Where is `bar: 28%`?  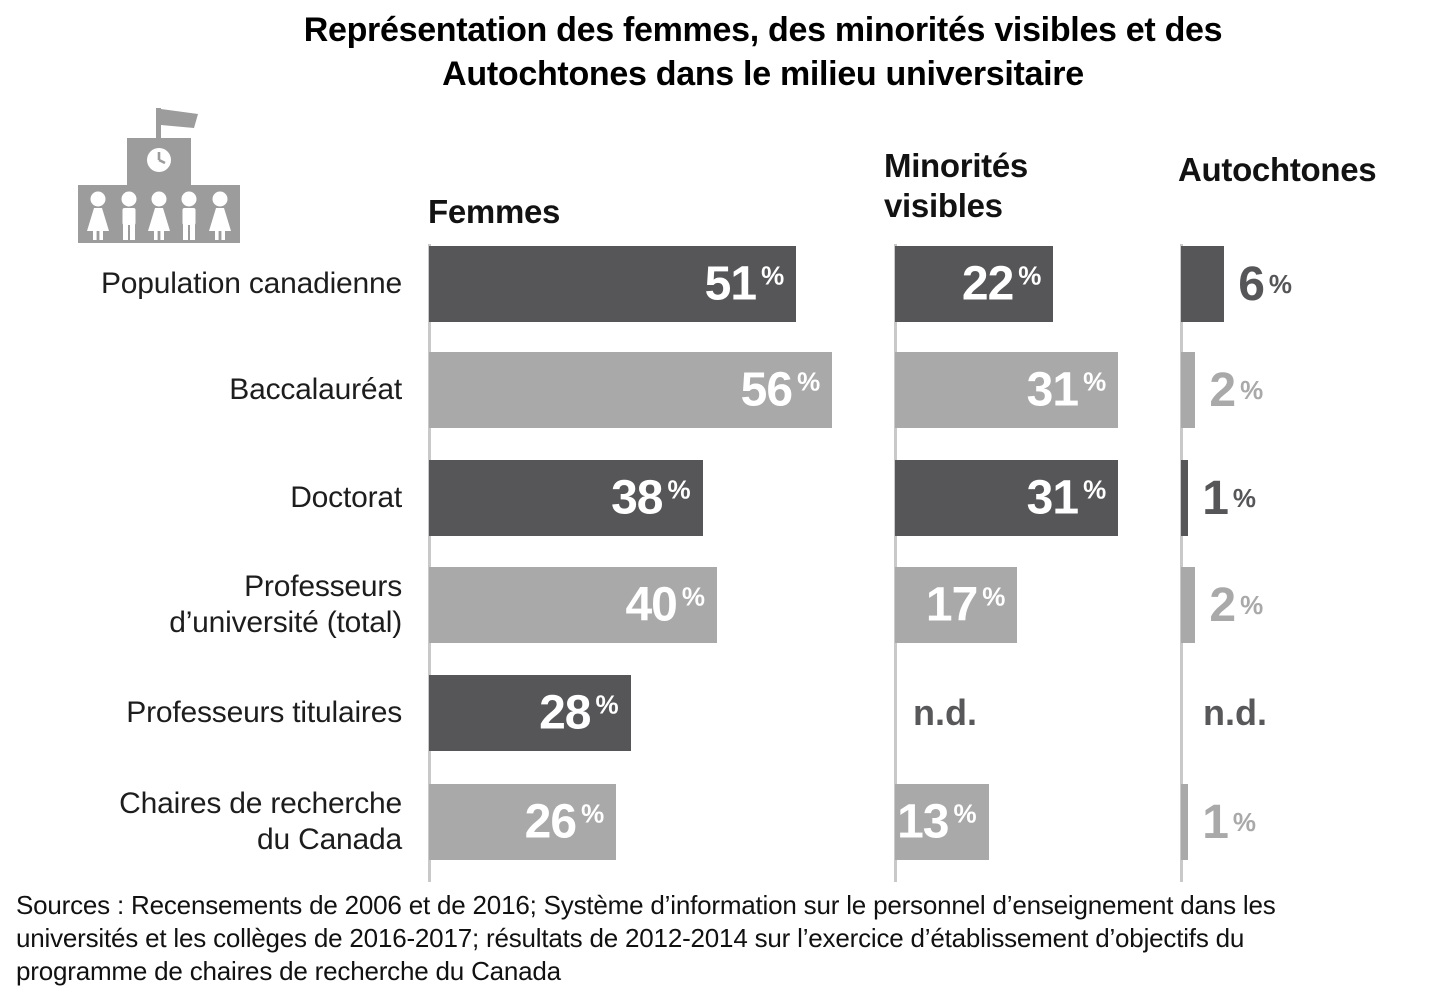 bar: 28% is located at coordinates (530, 713).